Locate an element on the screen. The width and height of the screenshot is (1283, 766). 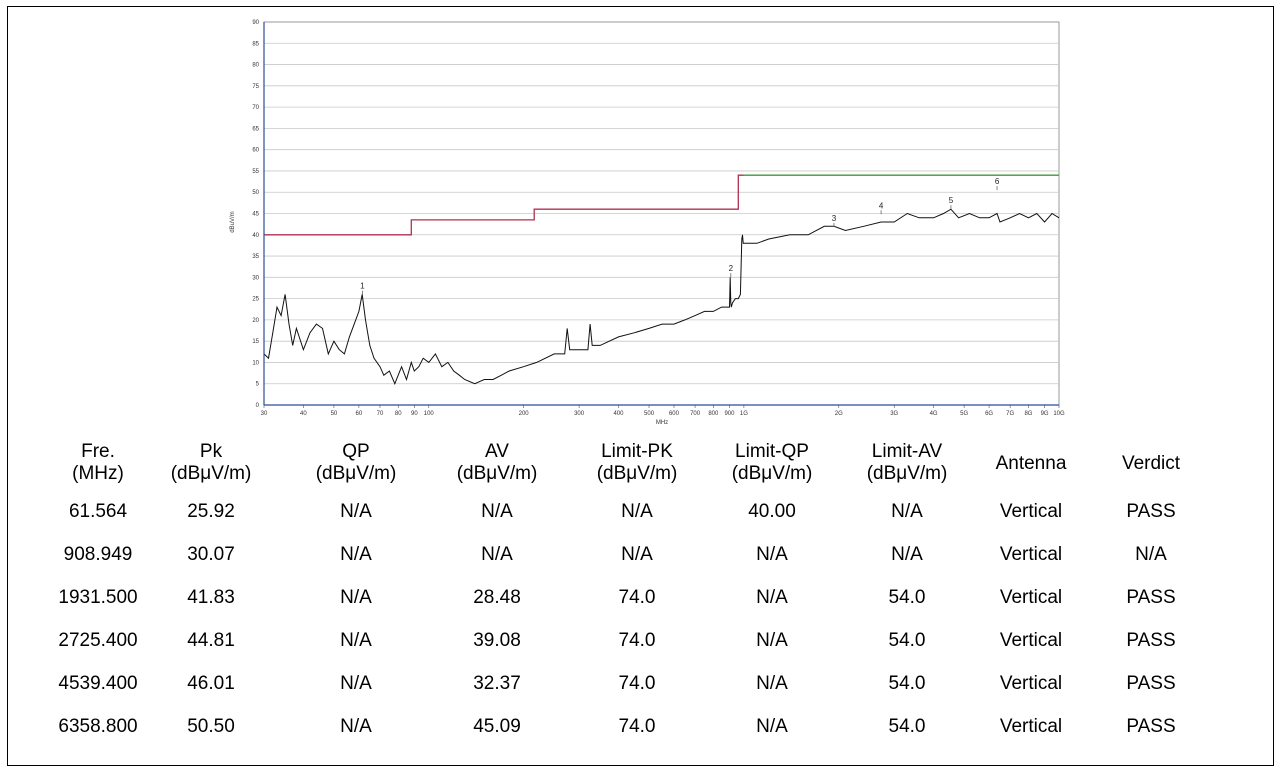
y-tick-label: 45 is located at coordinates (255, 215).